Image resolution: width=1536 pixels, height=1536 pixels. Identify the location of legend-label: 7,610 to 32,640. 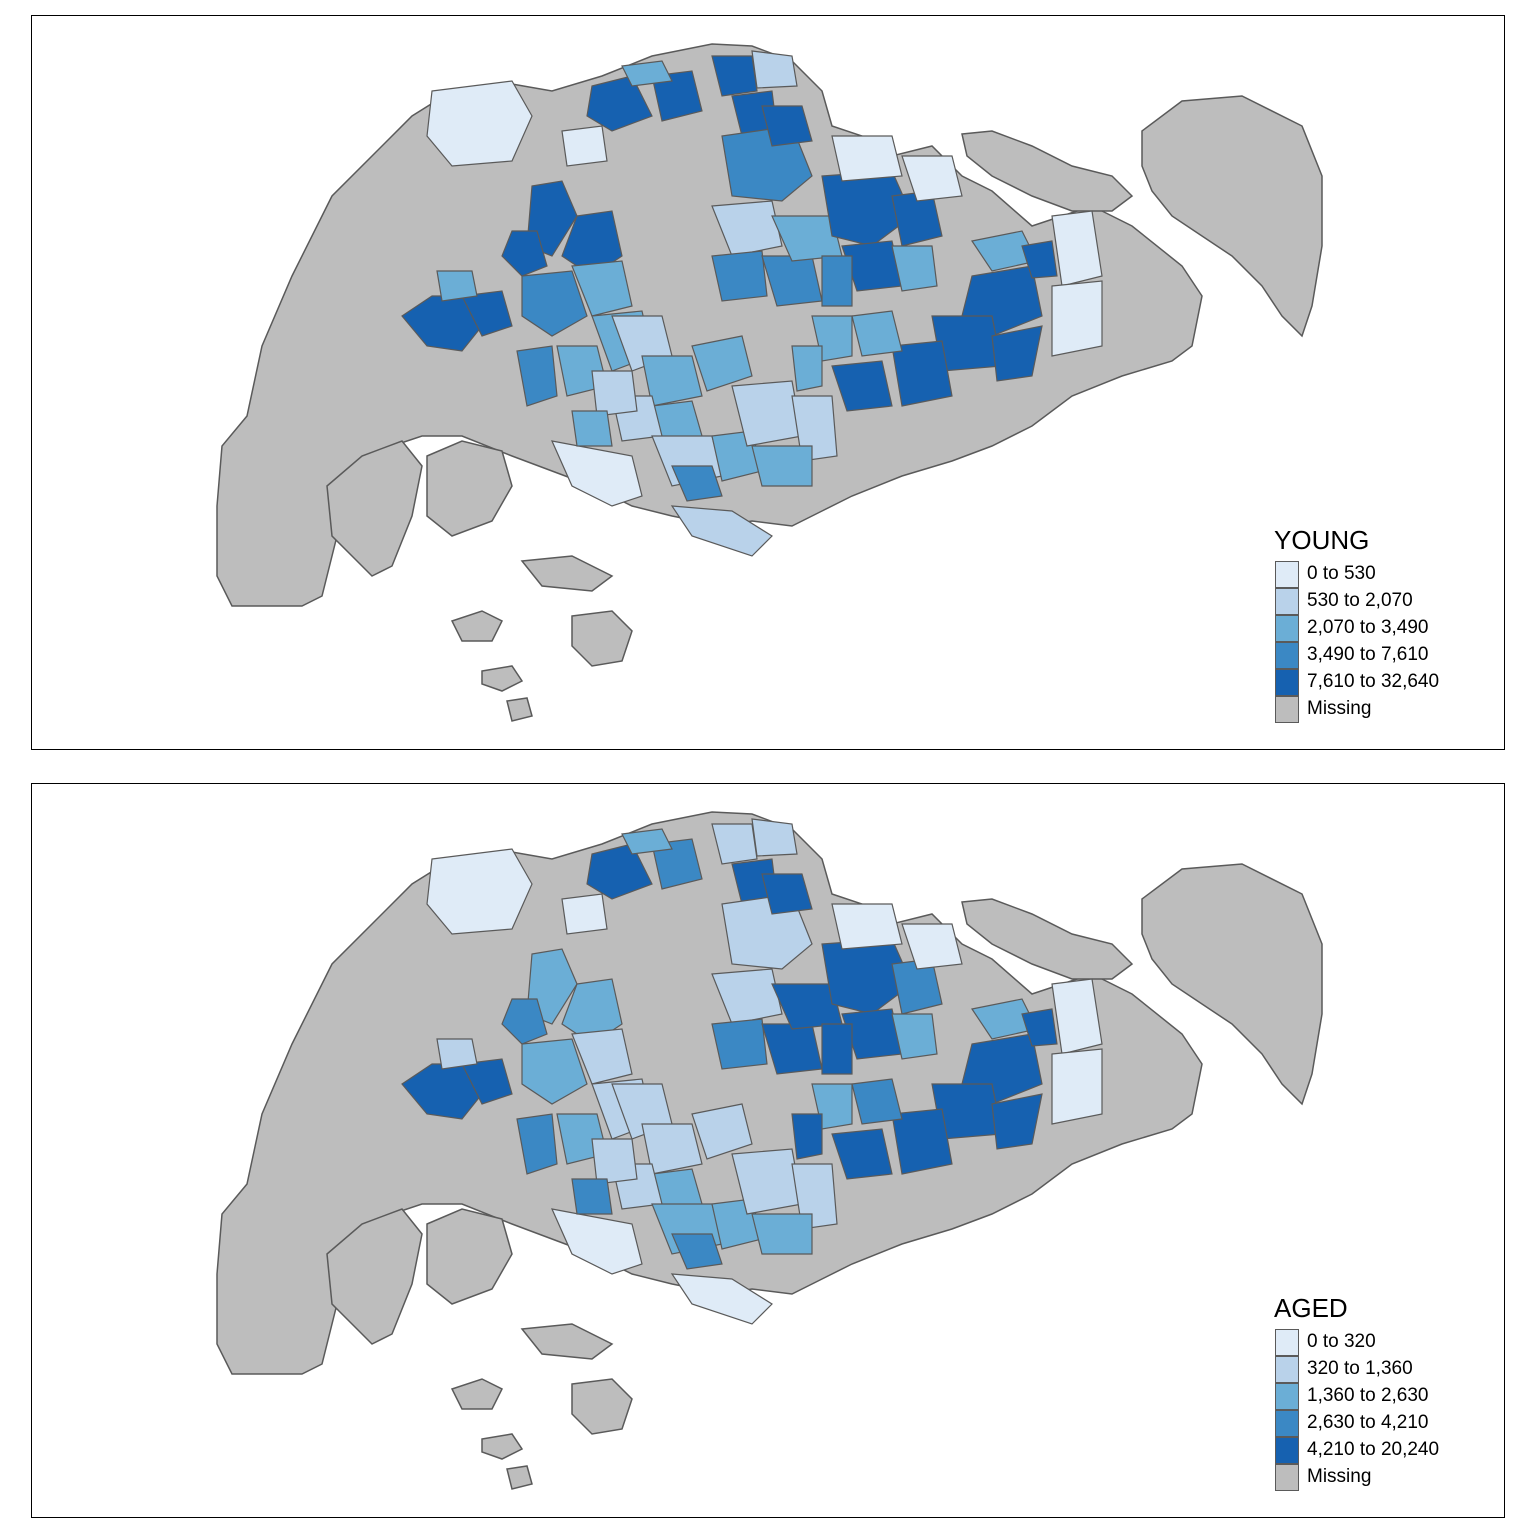
(1373, 681).